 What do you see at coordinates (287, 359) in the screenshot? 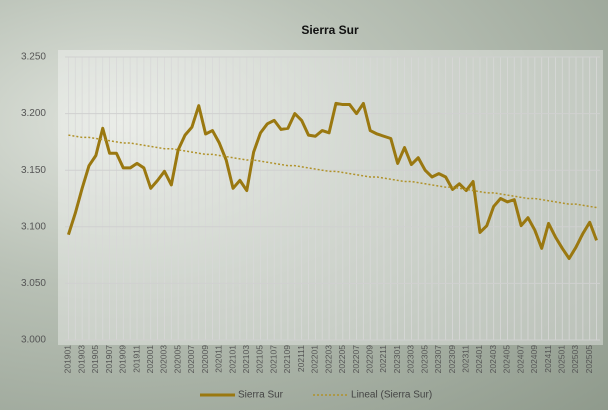
I see `x-tick-label: 202109` at bounding box center [287, 359].